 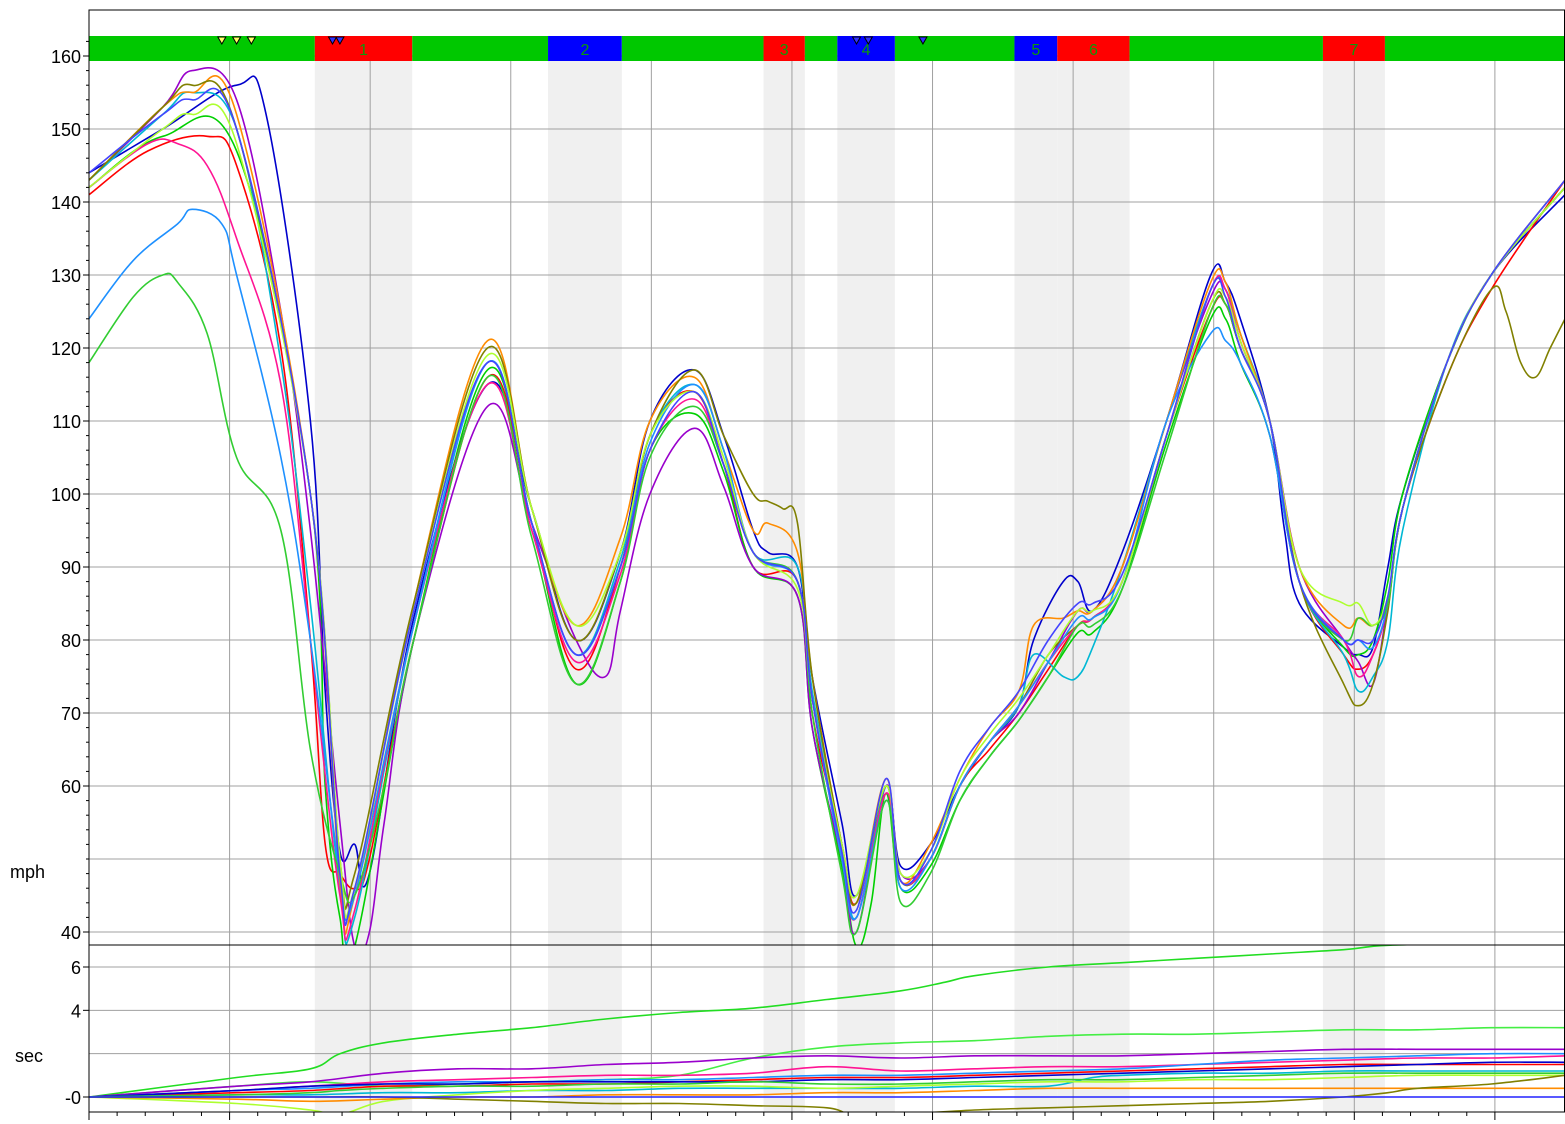 What do you see at coordinates (71, 787) in the screenshot?
I see `speed-y-tick-label: 60` at bounding box center [71, 787].